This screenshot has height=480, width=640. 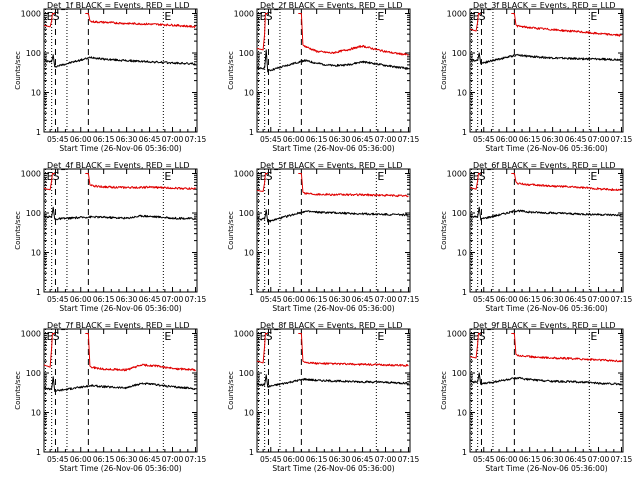 I want to click on panel-title: Det_5f BLACK = Events, RED = LLD, so click(x=331, y=165).